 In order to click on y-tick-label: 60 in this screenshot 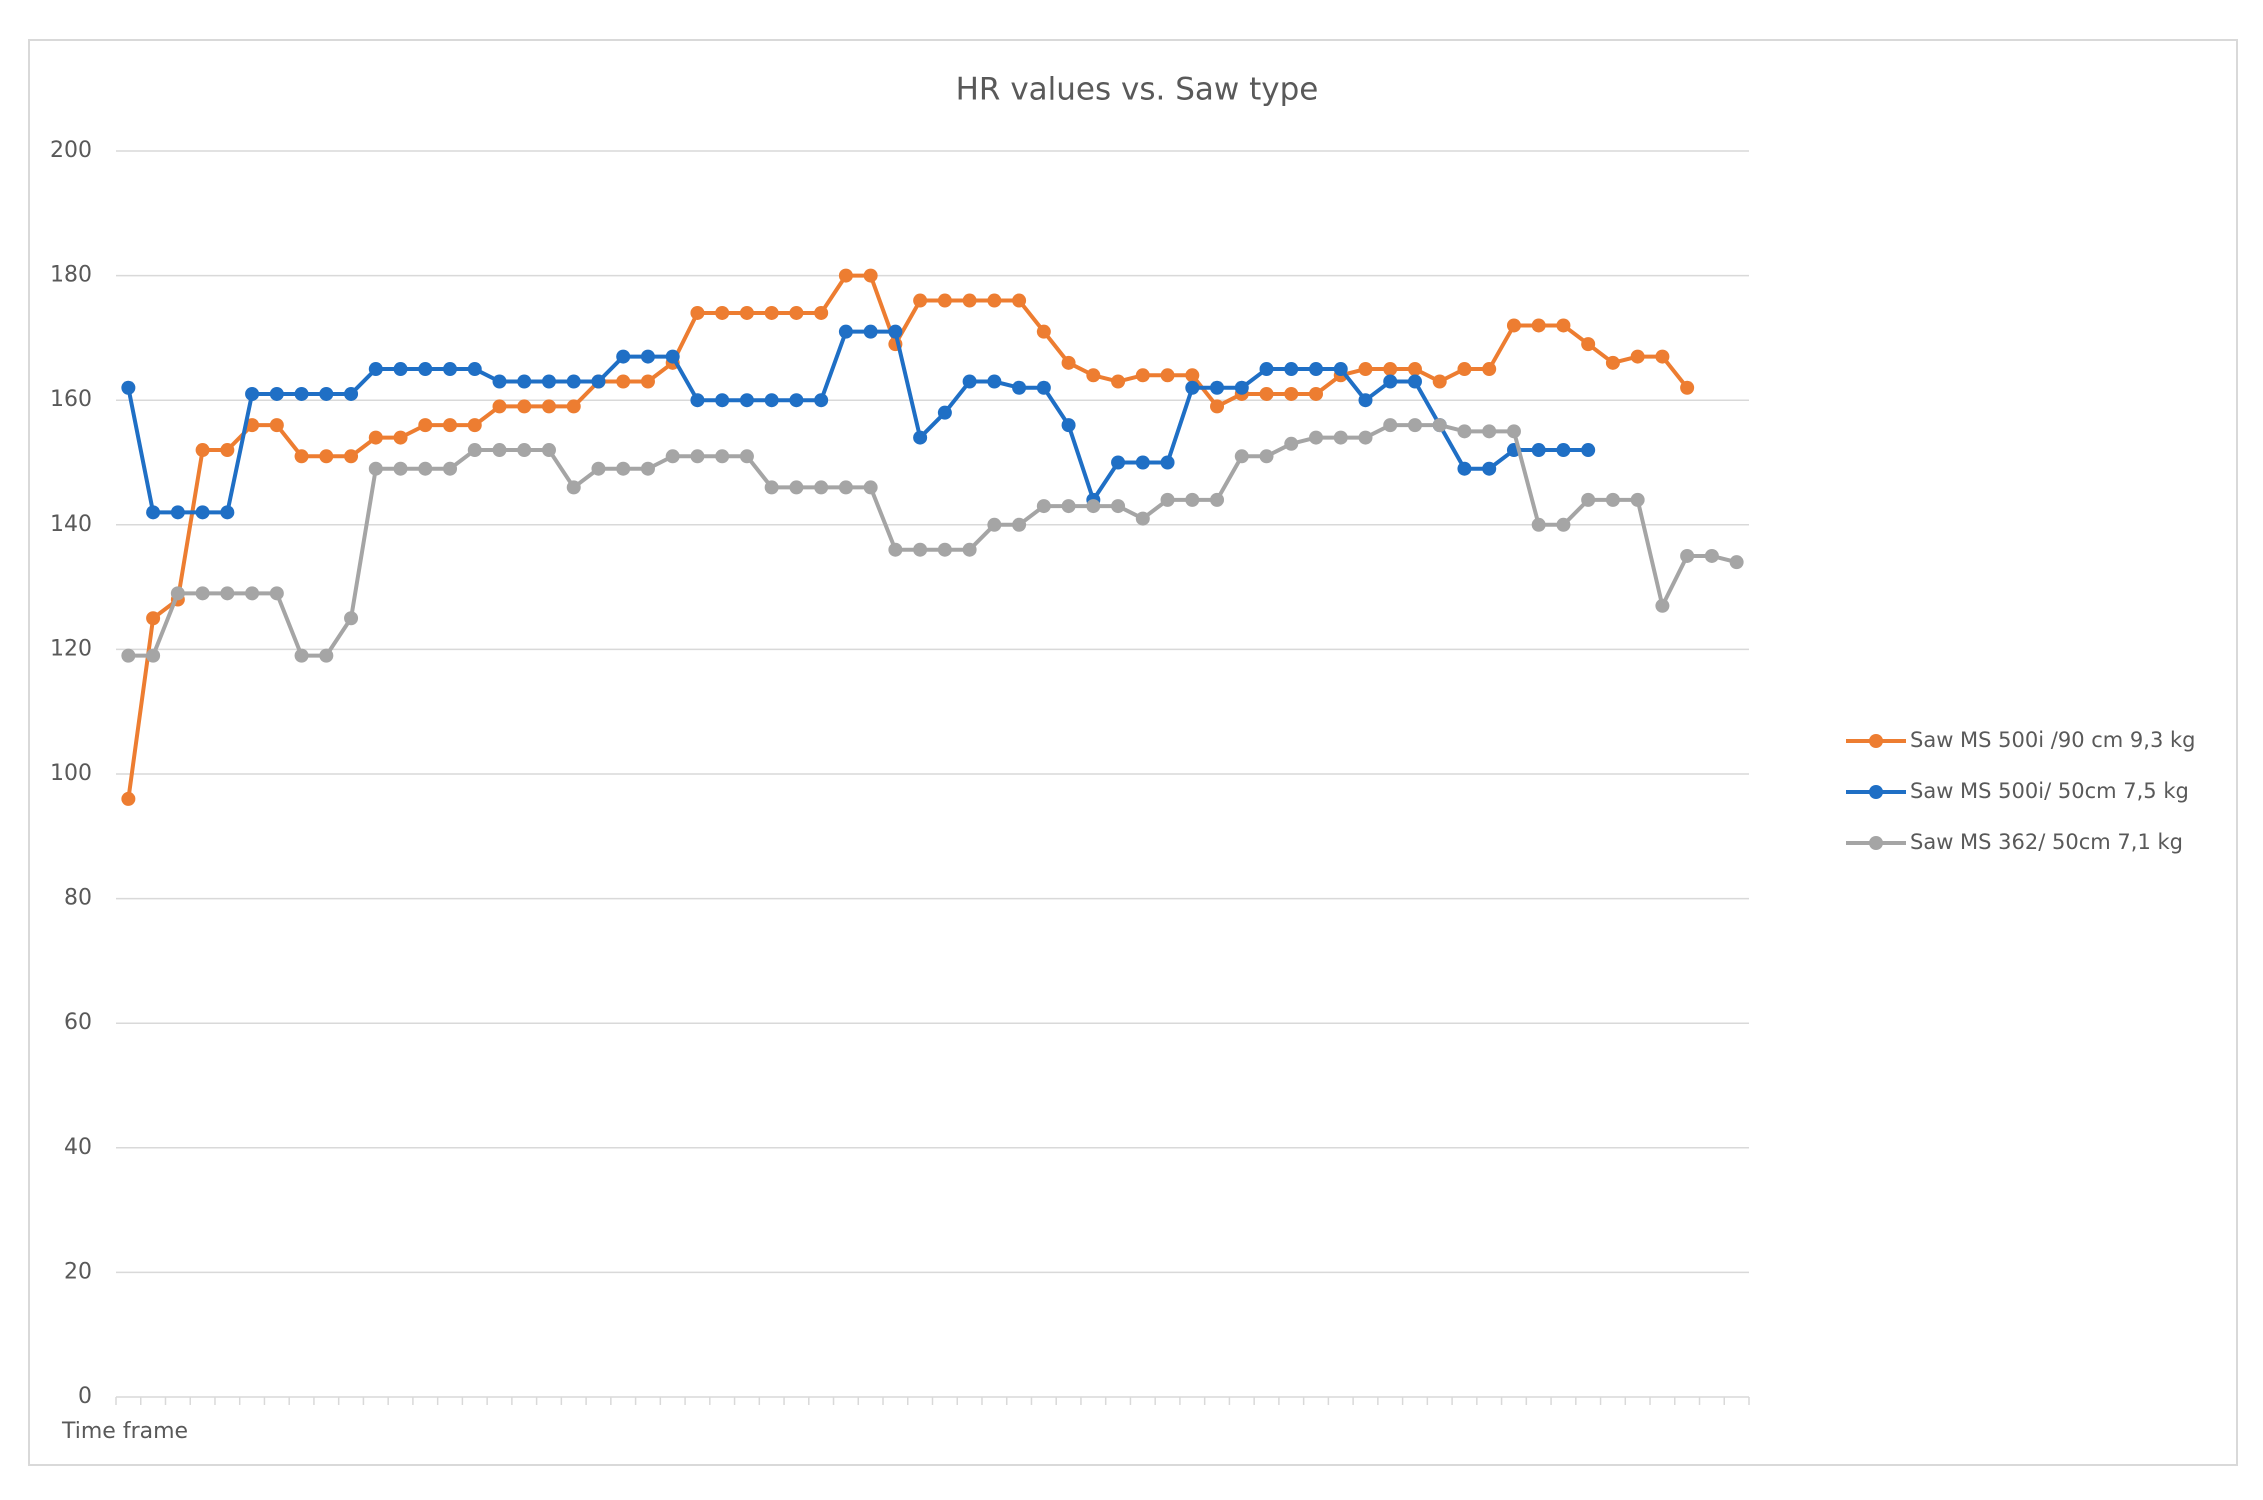, I will do `click(78, 1022)`.